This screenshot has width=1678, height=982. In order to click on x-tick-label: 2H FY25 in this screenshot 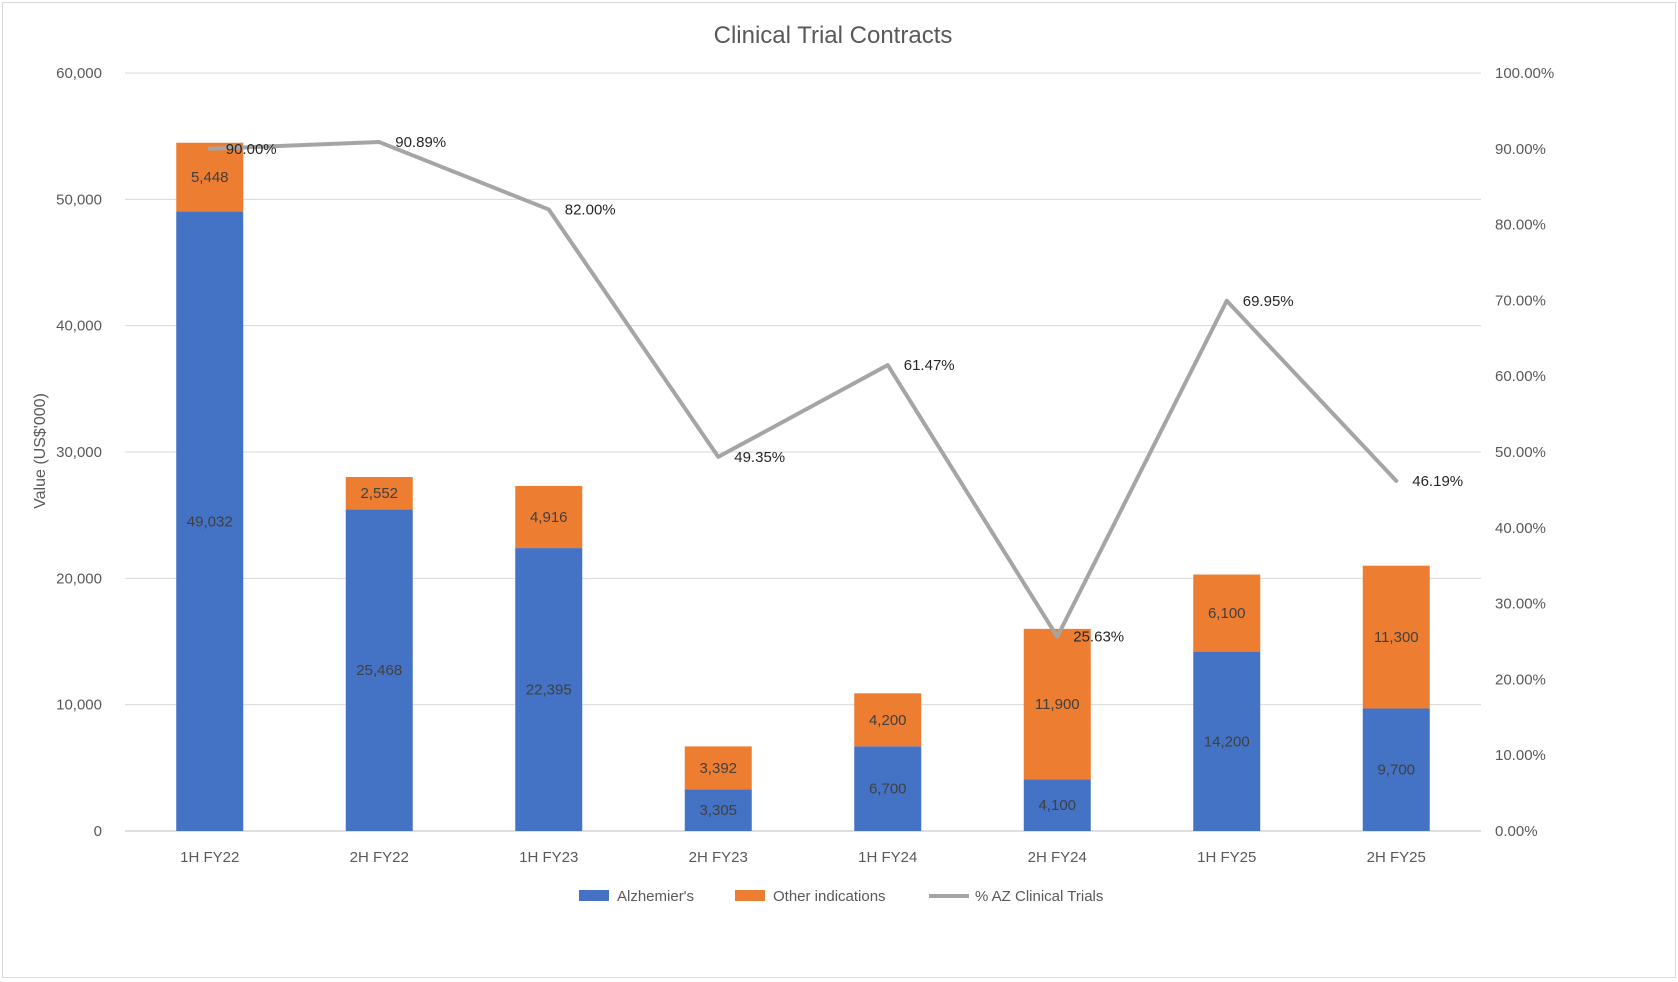, I will do `click(1396, 857)`.